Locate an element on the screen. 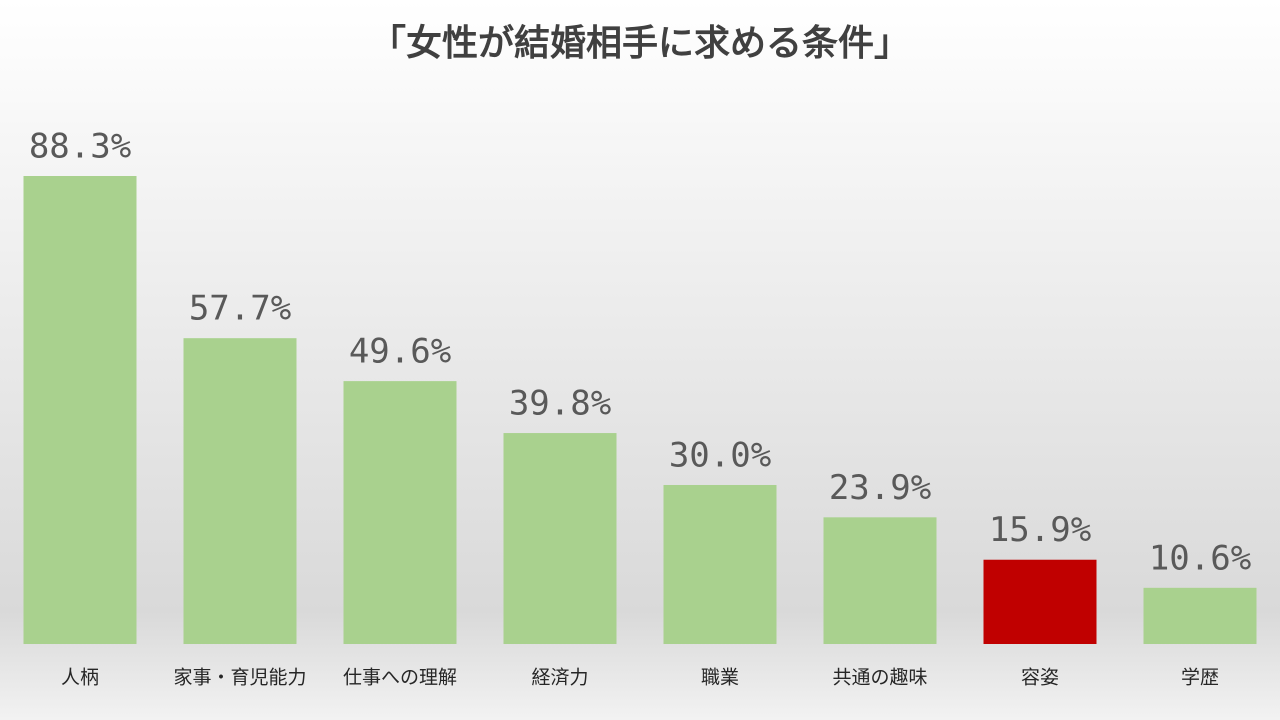 The image size is (1280, 720). x-tick-label: 人柄 is located at coordinates (80, 678).